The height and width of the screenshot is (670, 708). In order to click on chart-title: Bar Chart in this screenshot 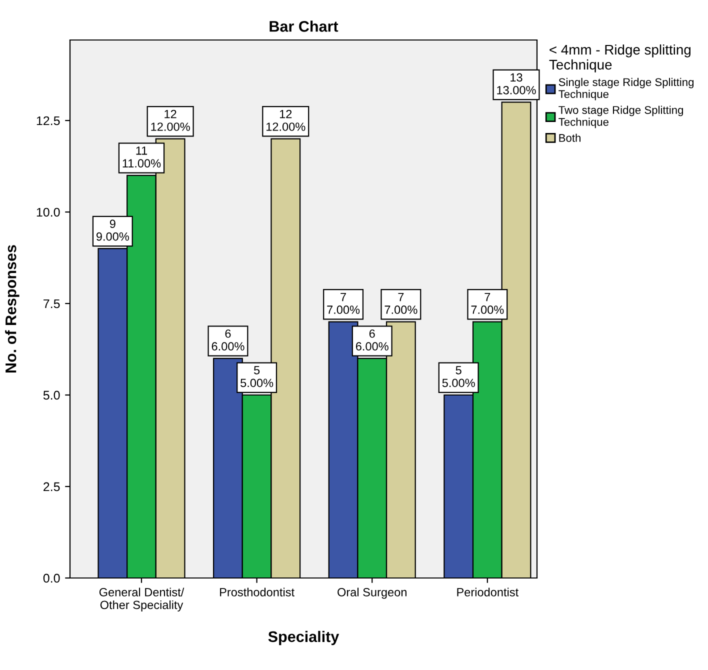, I will do `click(304, 26)`.